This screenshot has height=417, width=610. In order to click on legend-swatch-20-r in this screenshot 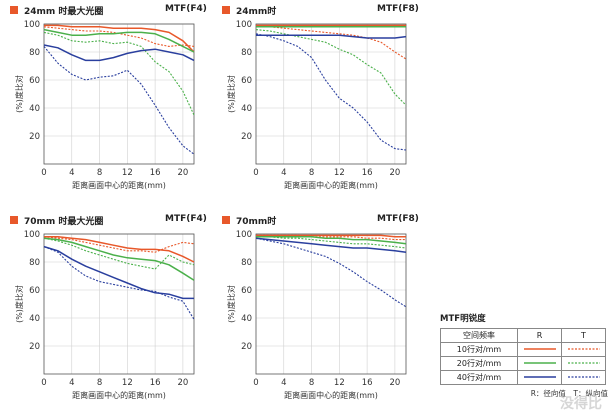, I will do `click(539, 363)`.